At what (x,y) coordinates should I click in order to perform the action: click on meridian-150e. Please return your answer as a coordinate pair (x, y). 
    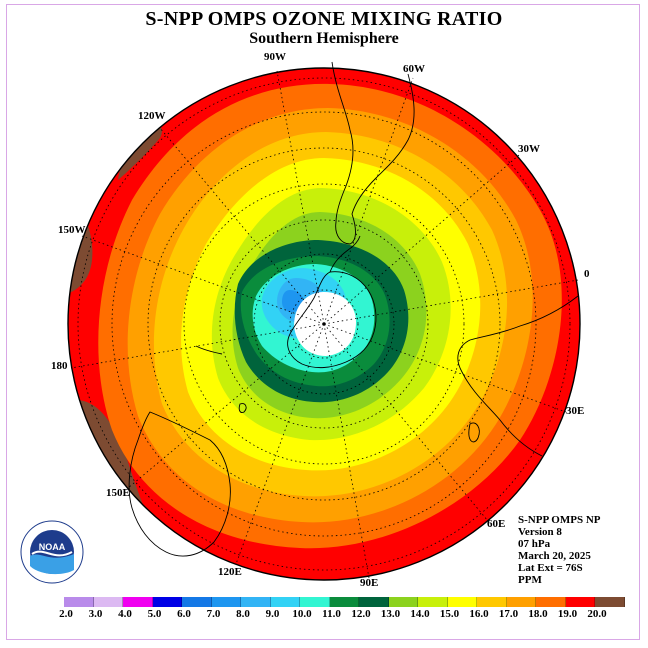
    Looking at the image, I should click on (226, 406).